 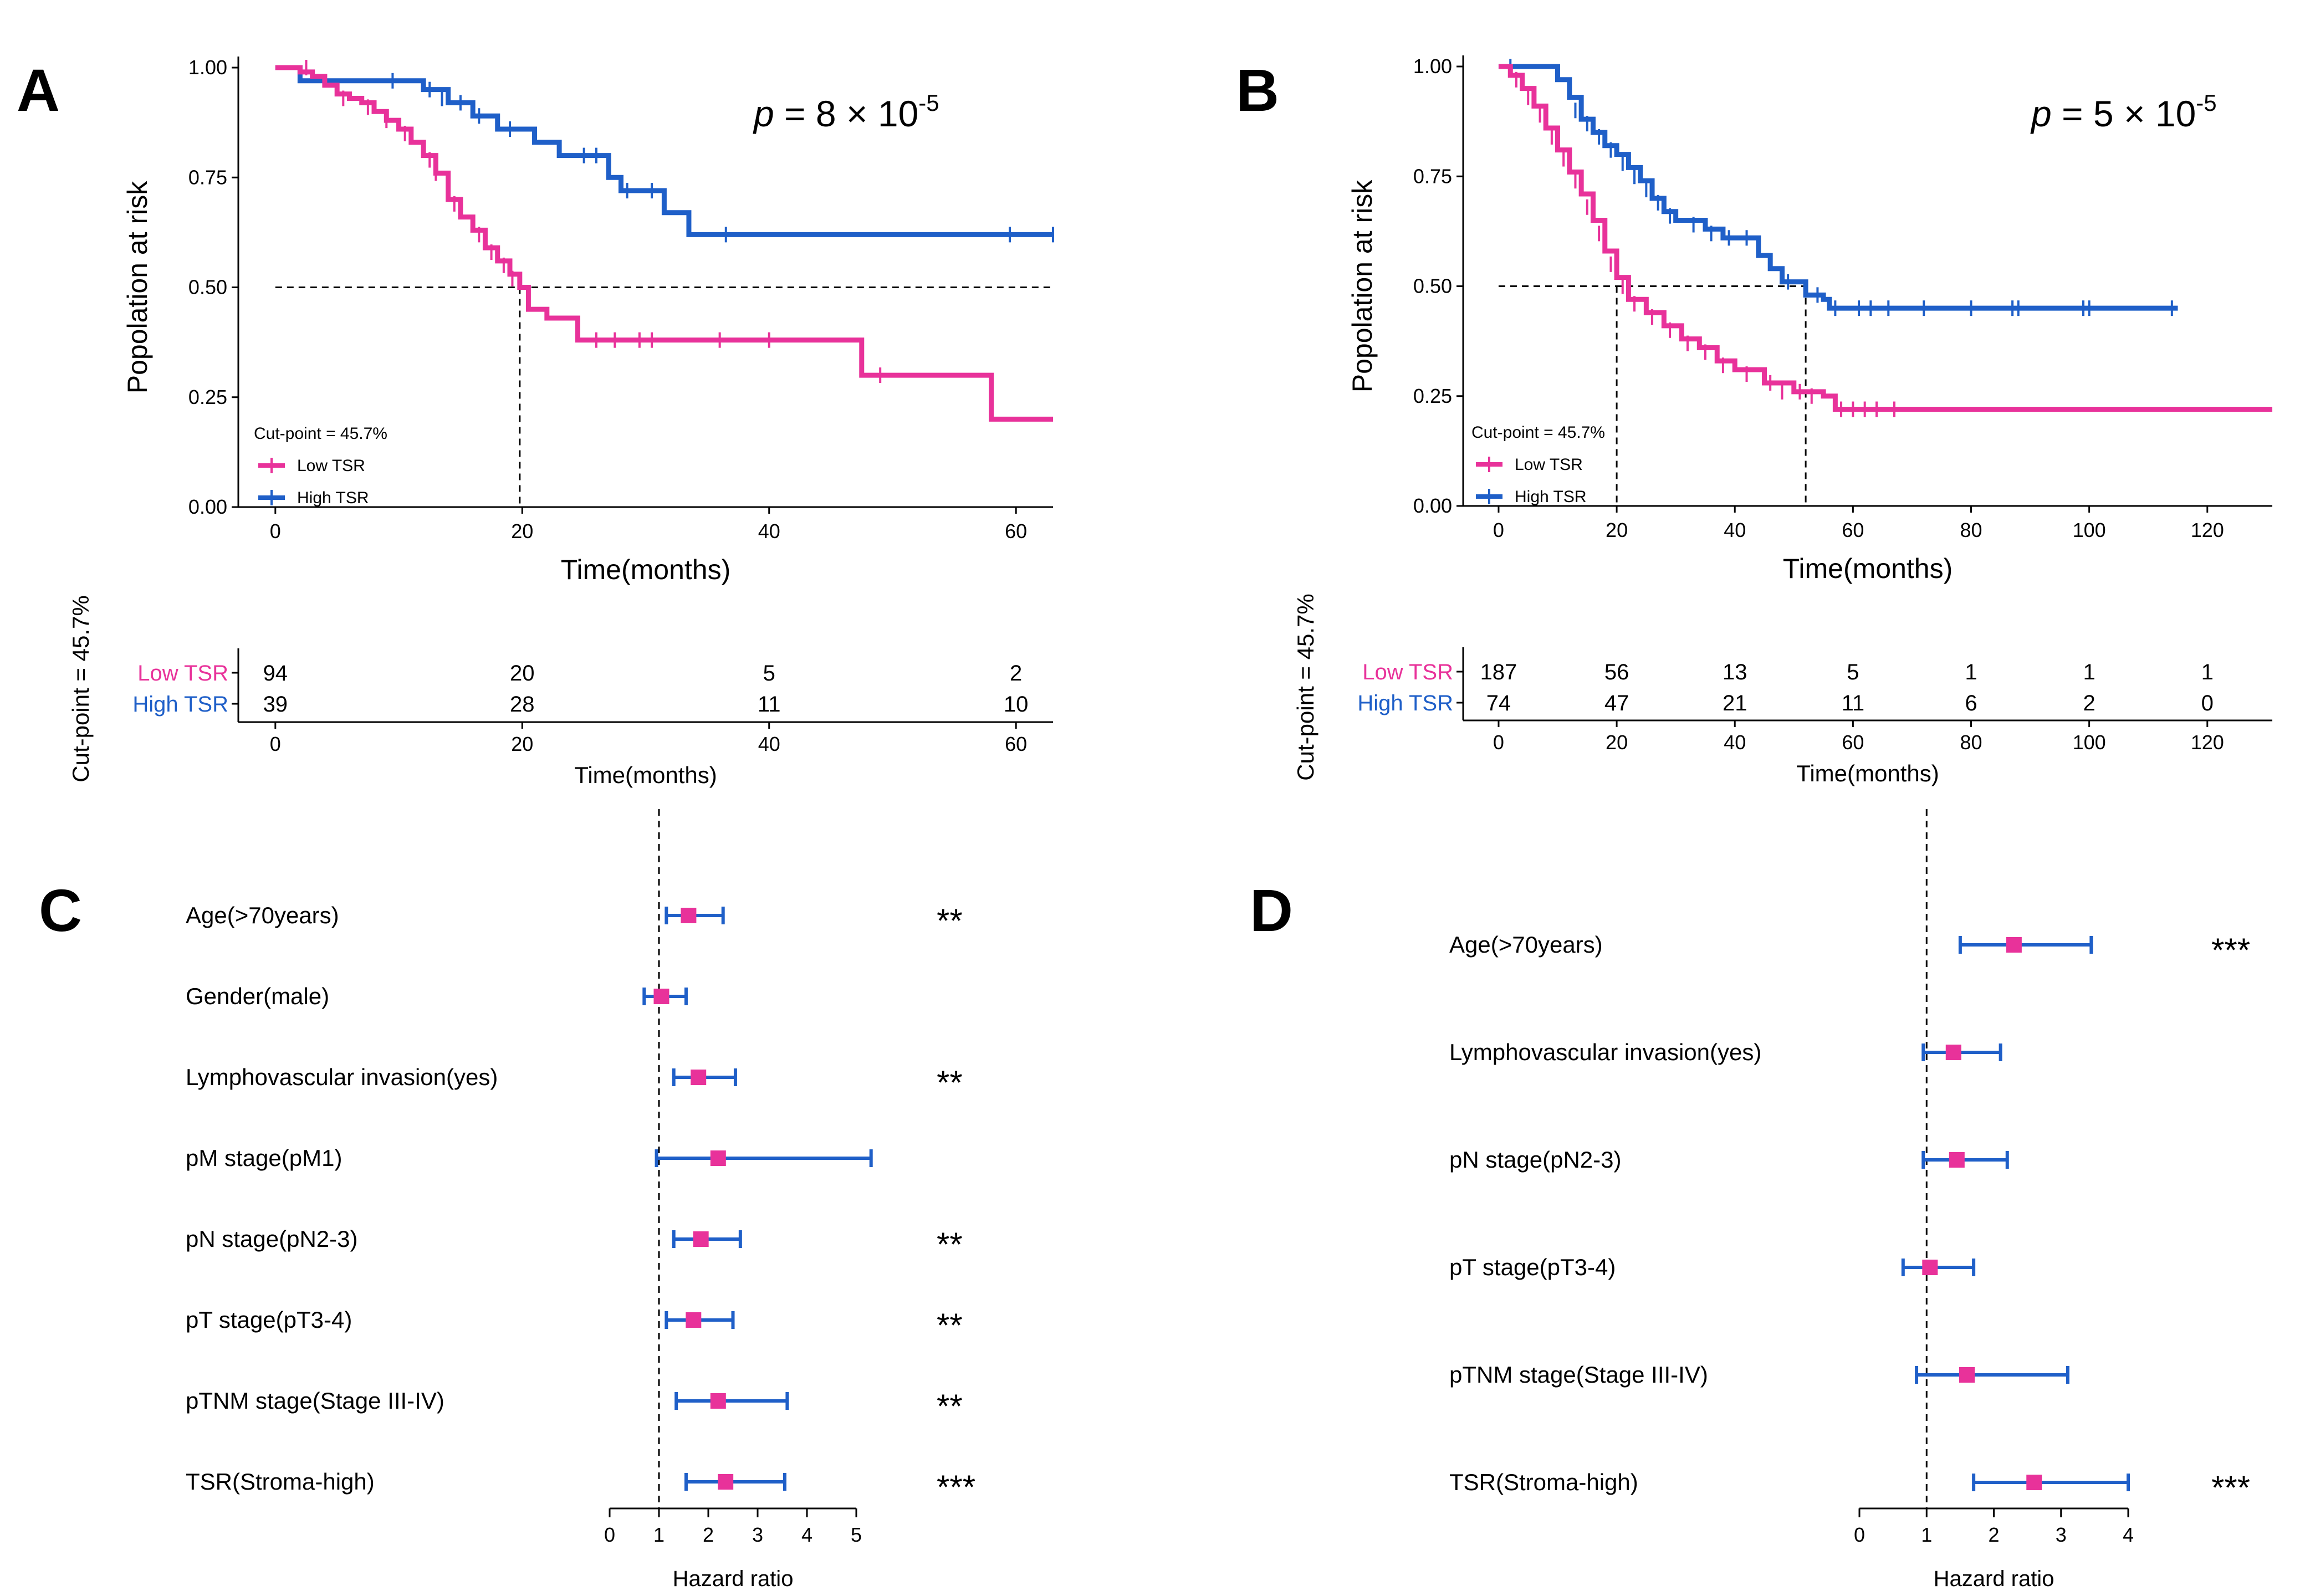 What do you see at coordinates (664, 243) in the screenshot?
I see `km-curve-low` at bounding box center [664, 243].